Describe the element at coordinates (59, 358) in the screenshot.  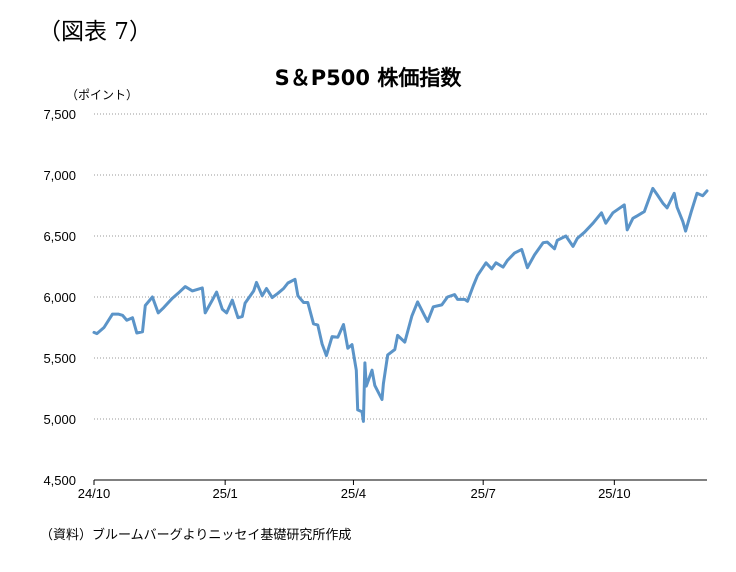
I see `y-tick-label: 5,500` at that location.